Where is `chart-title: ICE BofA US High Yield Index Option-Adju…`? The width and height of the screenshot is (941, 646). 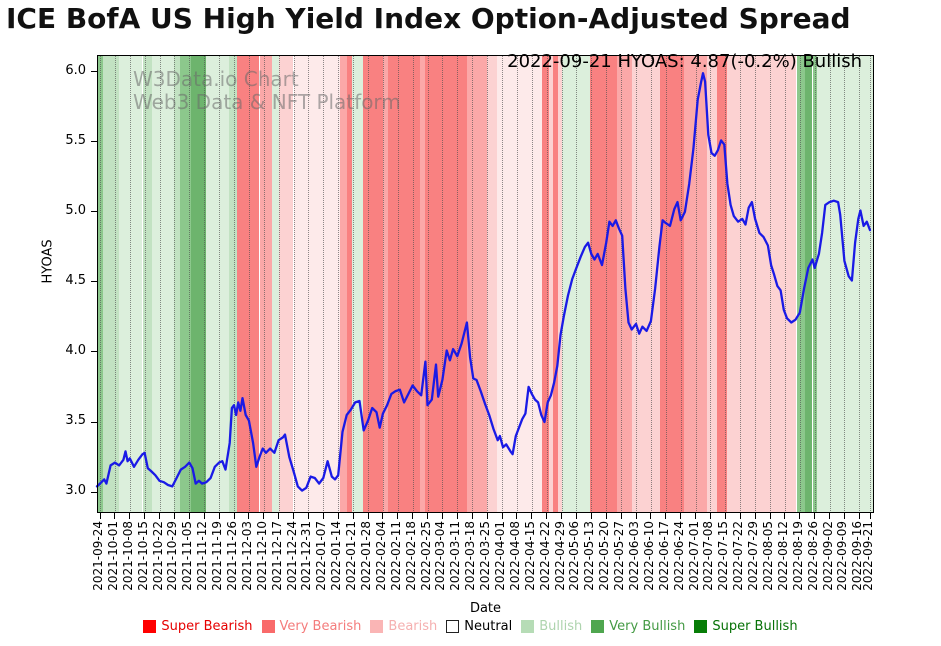
chart-title: ICE BofA US High Yield Index Option-Adju… is located at coordinates (428, 18).